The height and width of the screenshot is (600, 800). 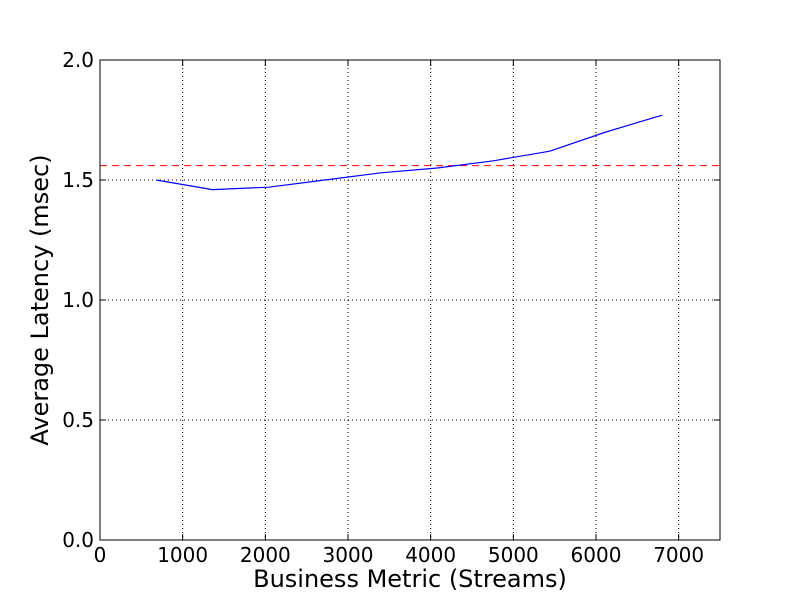 I want to click on x-tick-label: 3000, so click(x=348, y=555).